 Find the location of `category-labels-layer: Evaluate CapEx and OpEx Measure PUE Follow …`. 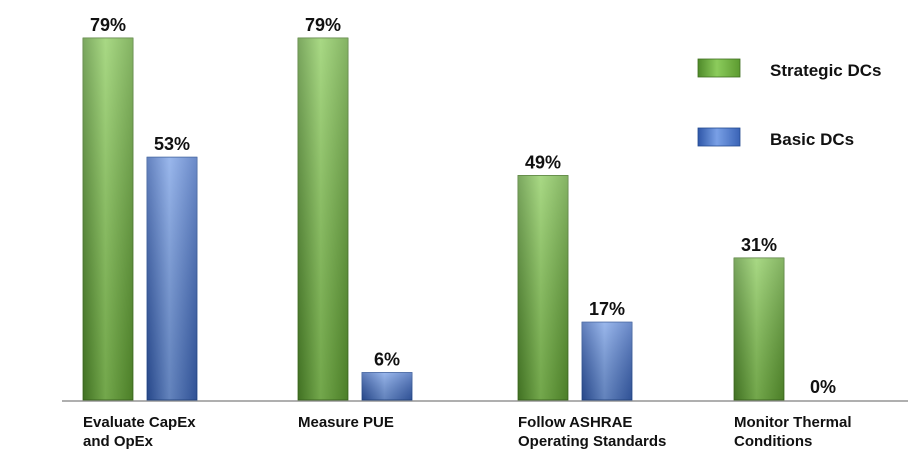

category-labels-layer: Evaluate CapEx and OpEx Measure PUE Follow … is located at coordinates (467, 432).